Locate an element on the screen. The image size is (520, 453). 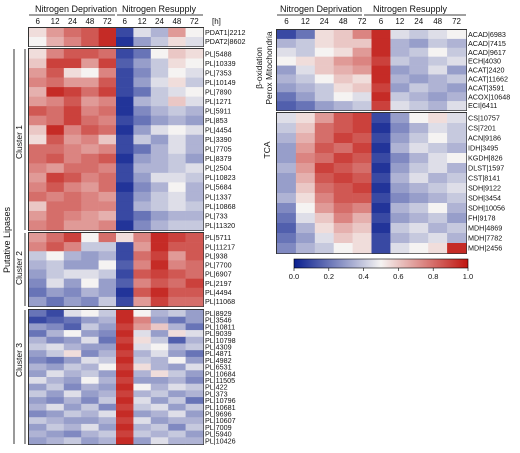
colorbar-tick-label: 0.0 is located at coordinates (294, 276).